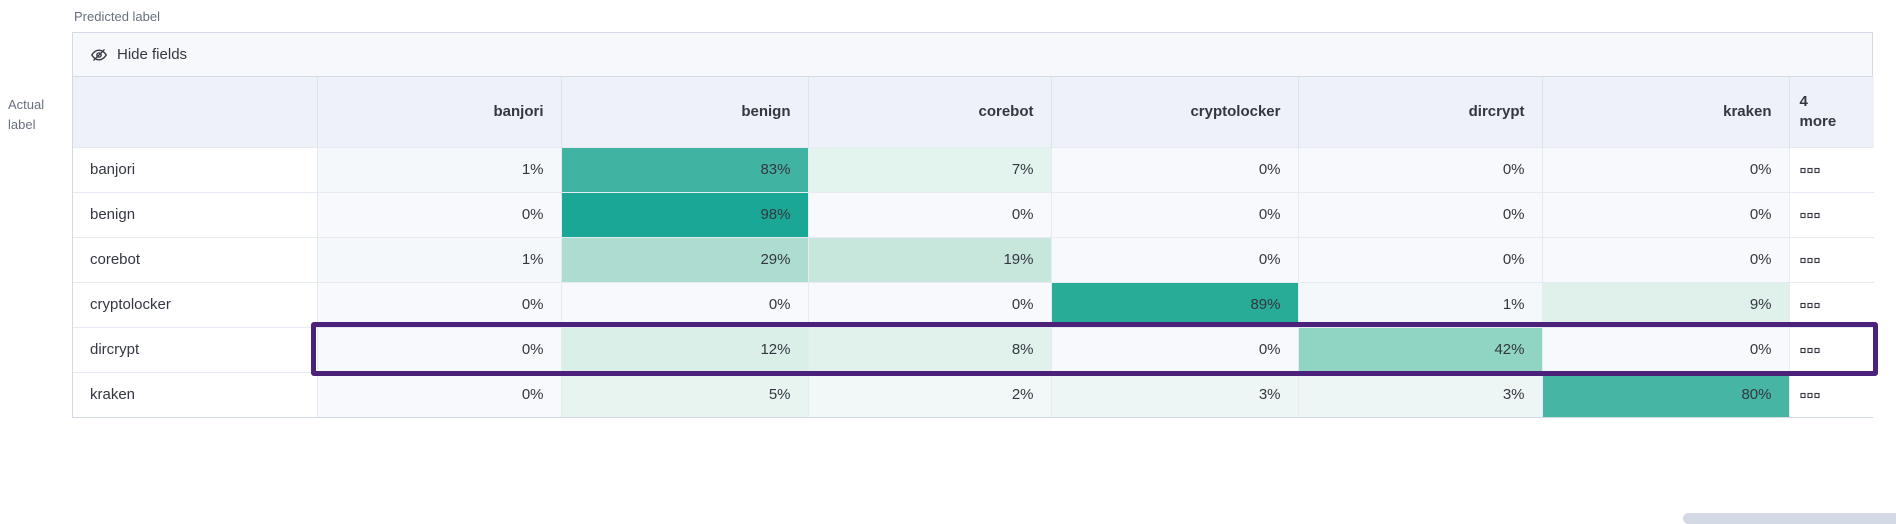 Image resolution: width=1896 pixels, height=524 pixels. I want to click on cell-kraken-dircrypt: 3%, so click(1419, 394).